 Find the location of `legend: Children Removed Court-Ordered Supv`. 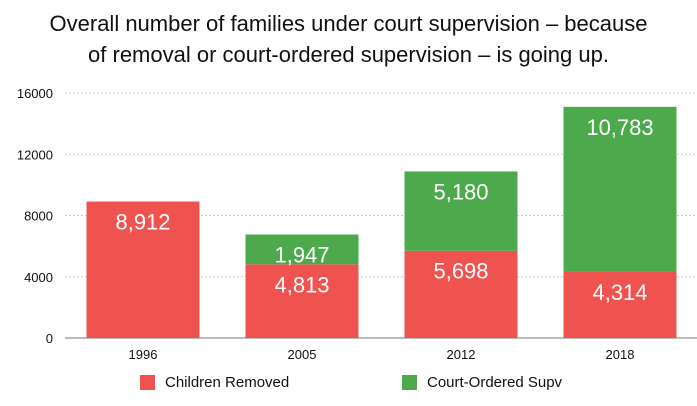

legend: Children Removed Court-Ordered Supv is located at coordinates (348, 386).